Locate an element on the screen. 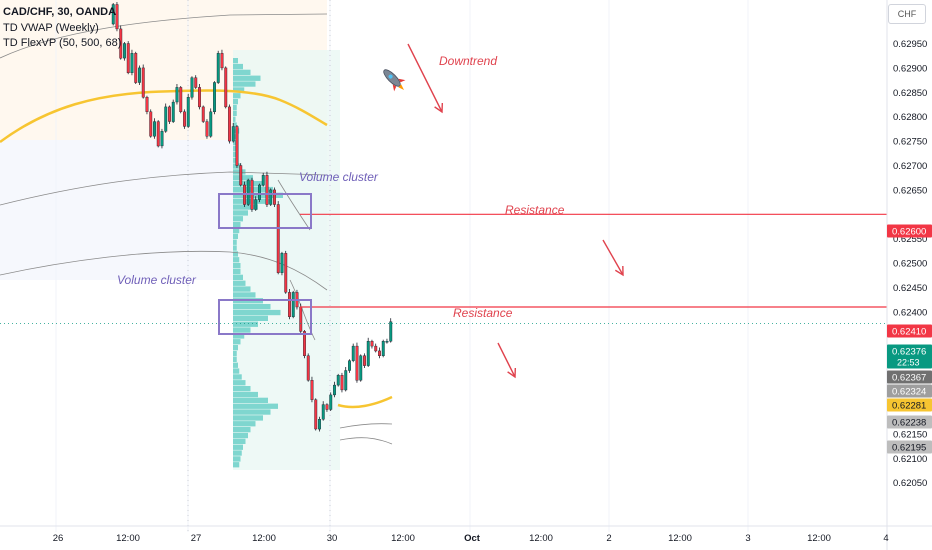  currency-badge: CHF is located at coordinates (907, 14).